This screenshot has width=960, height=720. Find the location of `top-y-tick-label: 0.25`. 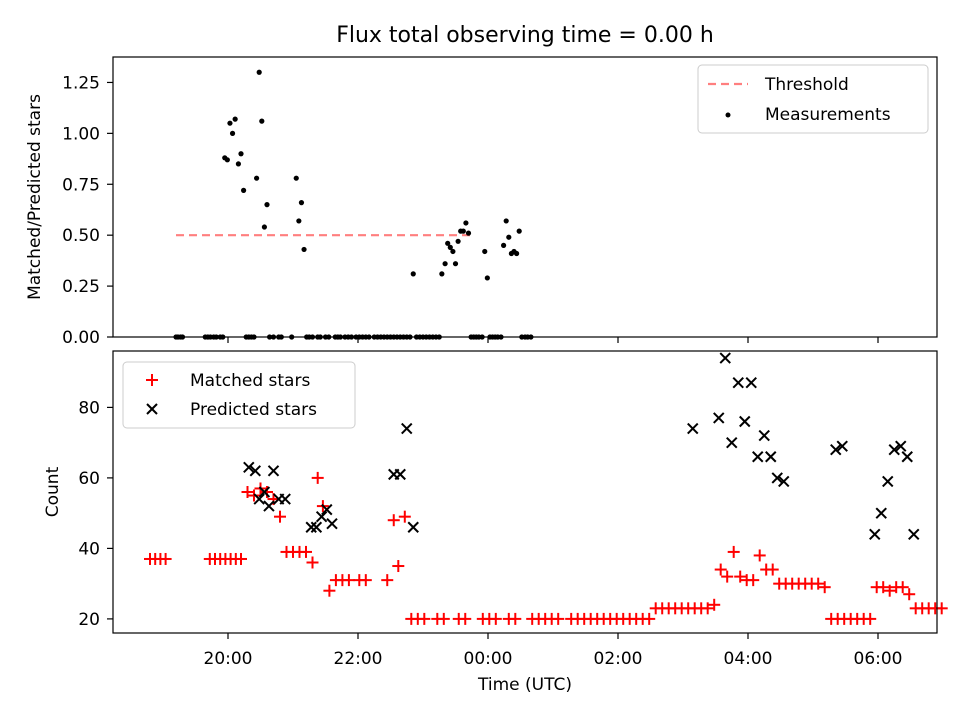

top-y-tick-label: 0.25 is located at coordinates (81, 287).